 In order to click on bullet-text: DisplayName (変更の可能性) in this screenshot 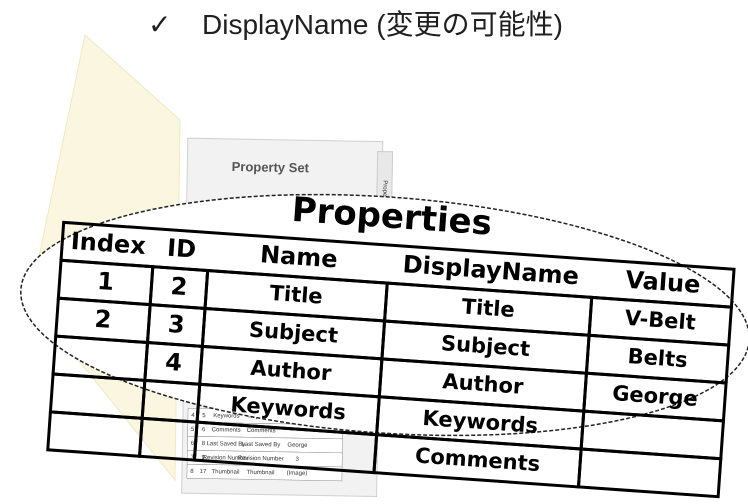, I will do `click(382, 24)`.